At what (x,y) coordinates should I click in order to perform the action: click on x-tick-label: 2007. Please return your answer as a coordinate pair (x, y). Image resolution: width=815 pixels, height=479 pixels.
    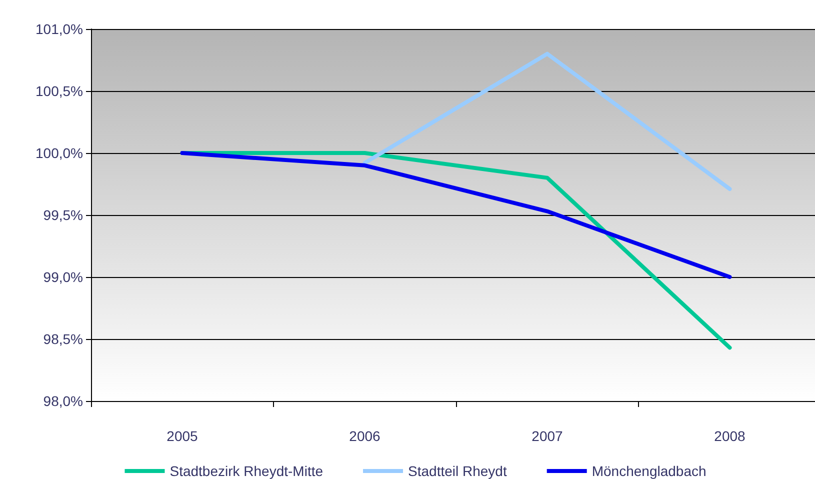
    Looking at the image, I should click on (548, 436).